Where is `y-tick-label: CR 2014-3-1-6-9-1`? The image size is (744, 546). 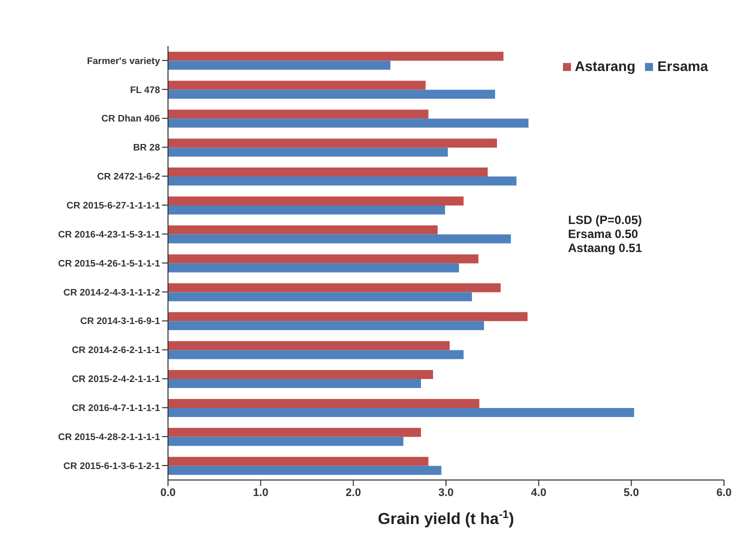 y-tick-label: CR 2014-3-1-6-9-1 is located at coordinates (120, 322).